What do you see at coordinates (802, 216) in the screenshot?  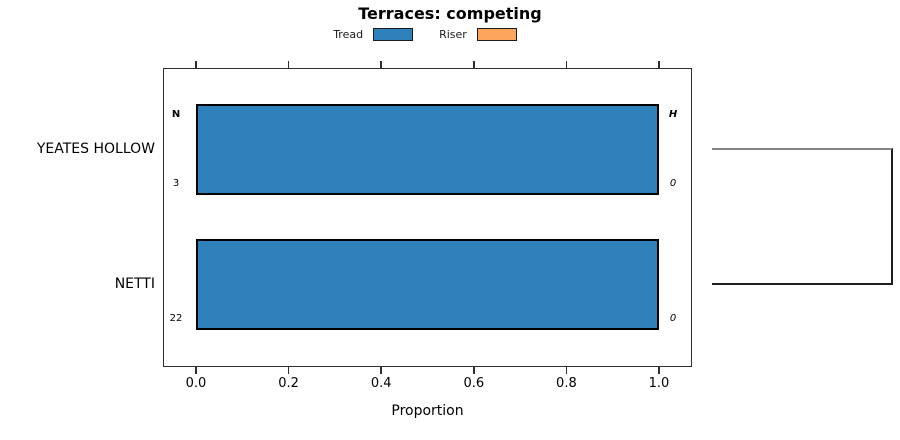 I see `clipped-panel-box` at bounding box center [802, 216].